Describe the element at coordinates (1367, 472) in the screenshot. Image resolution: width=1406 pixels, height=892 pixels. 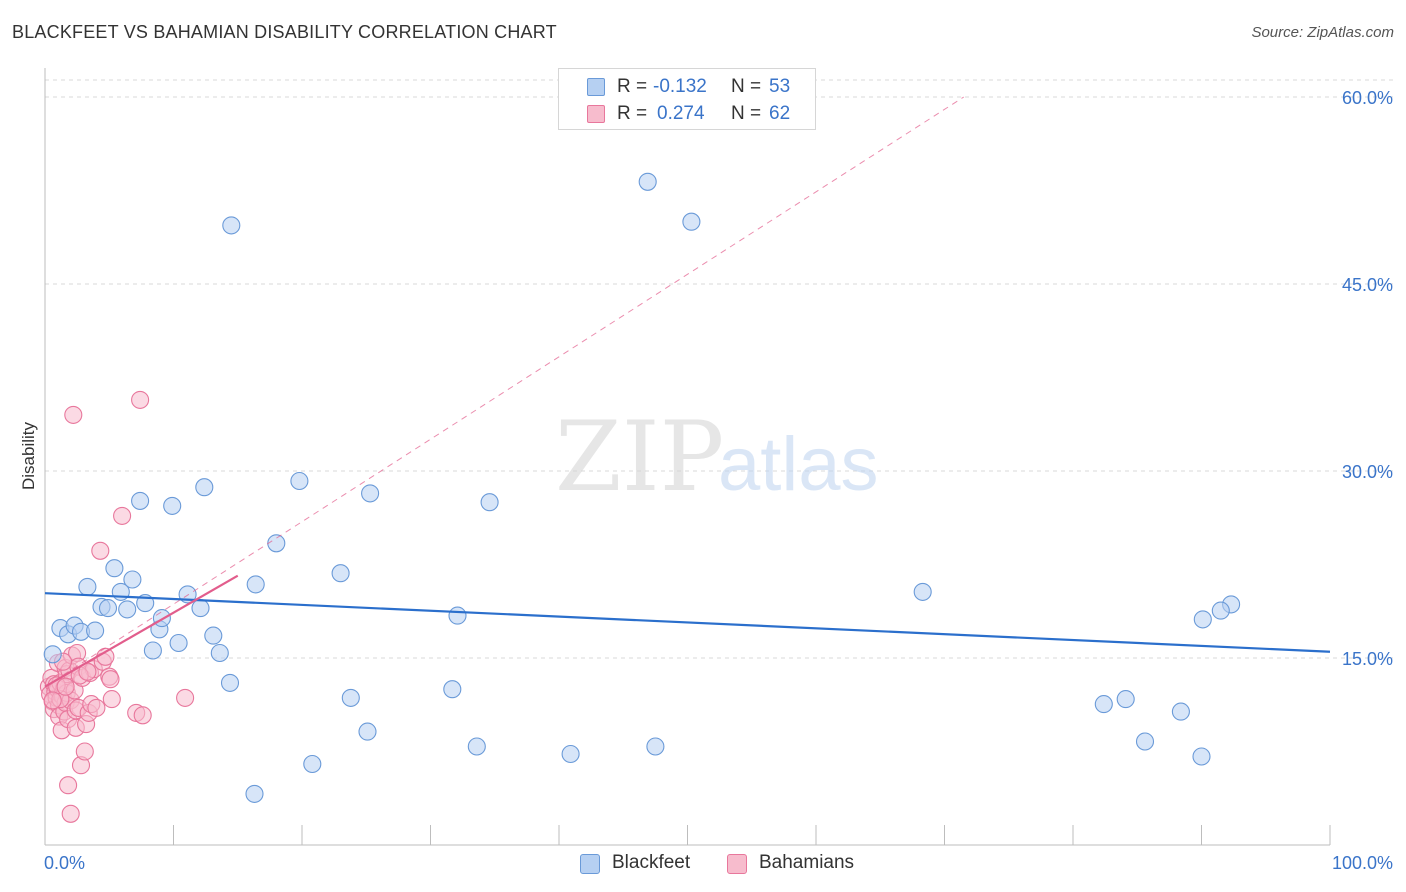
I see `y-tick-label-1: 30.0%` at that location.